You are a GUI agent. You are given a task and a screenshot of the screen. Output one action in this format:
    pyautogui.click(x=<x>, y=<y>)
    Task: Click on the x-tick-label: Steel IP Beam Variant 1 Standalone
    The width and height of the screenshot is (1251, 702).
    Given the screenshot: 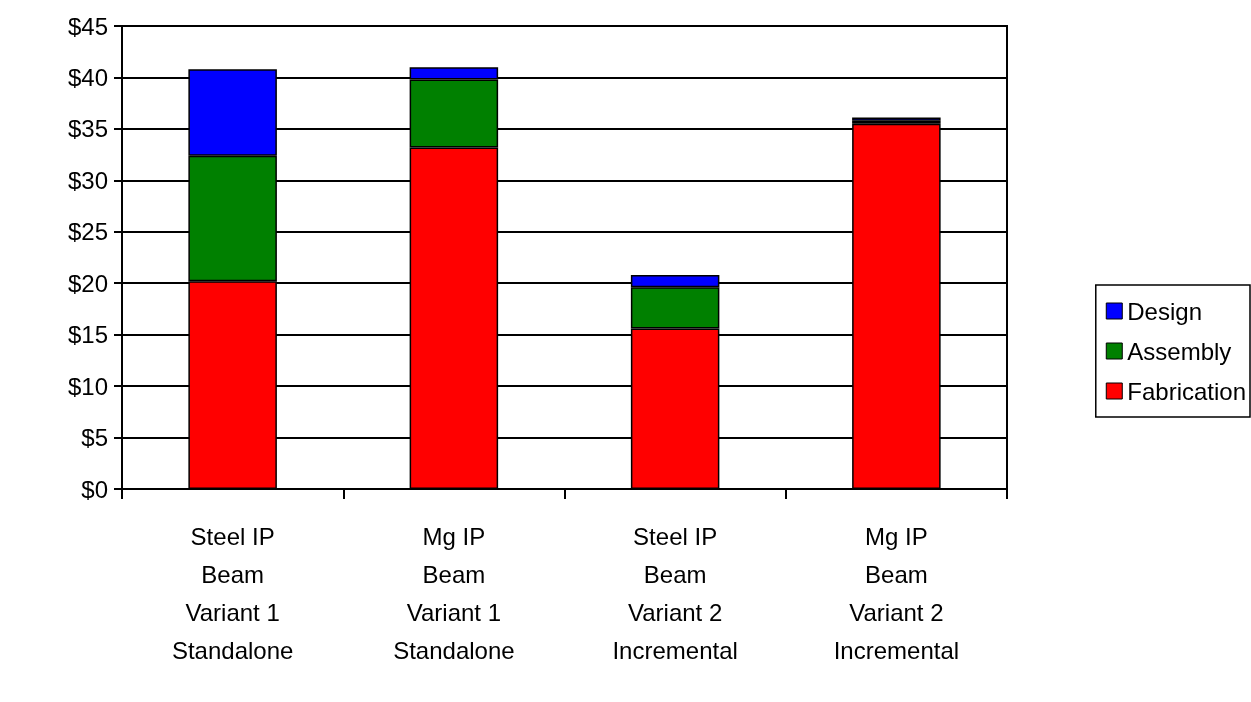 What is the action you would take?
    pyautogui.click(x=232, y=593)
    